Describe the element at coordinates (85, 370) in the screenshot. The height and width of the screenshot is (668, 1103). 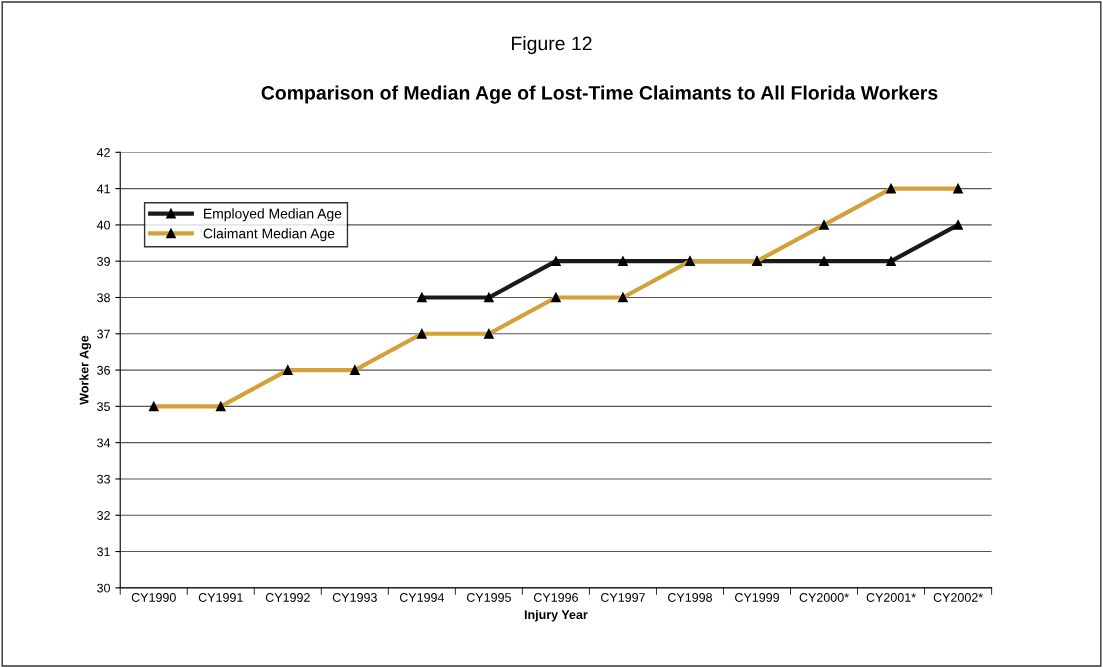
I see `y-axis-title: Worker Age` at that location.